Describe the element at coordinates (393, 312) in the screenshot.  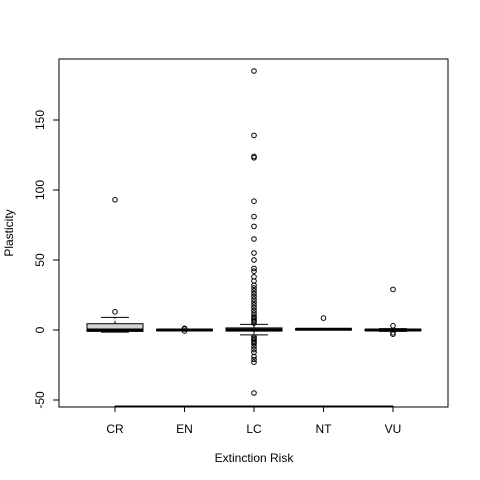
I see `box-vu` at that location.